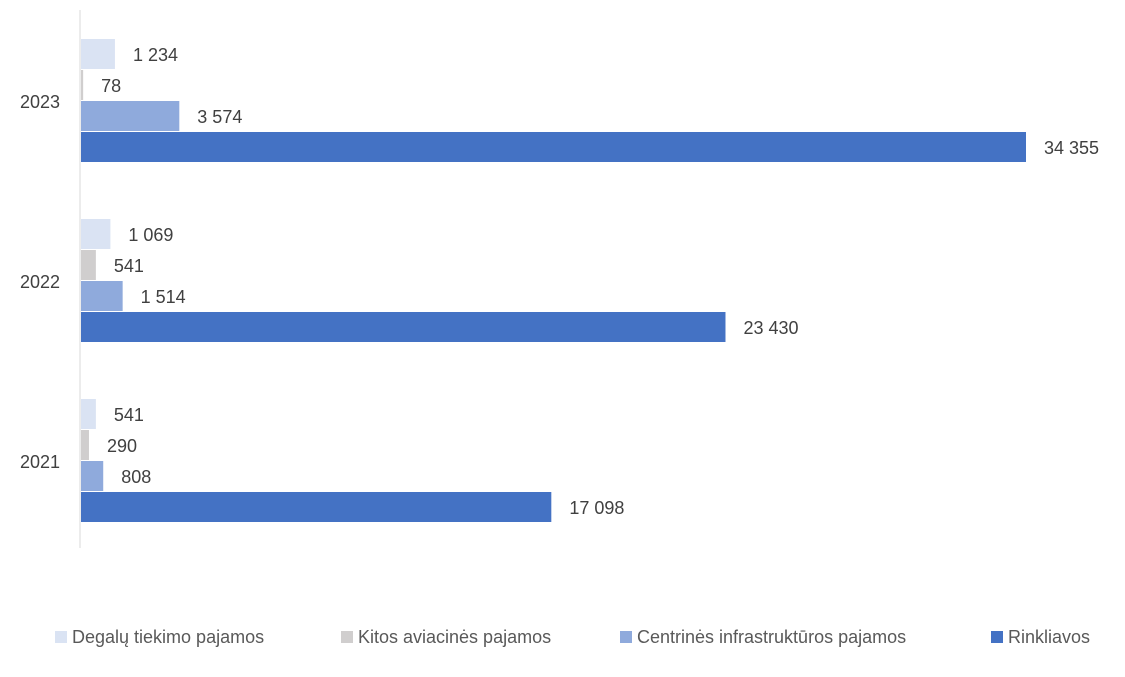 The image size is (1125, 677). What do you see at coordinates (40, 102) in the screenshot?
I see `category-label-2023: 2023` at bounding box center [40, 102].